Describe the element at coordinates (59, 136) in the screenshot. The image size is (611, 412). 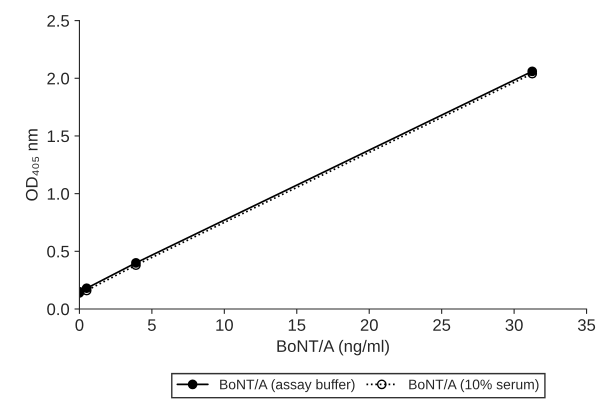
I see `y-tick-label: 1.5` at that location.